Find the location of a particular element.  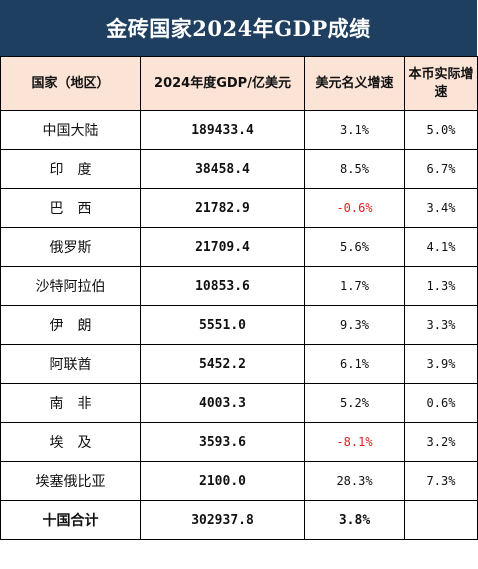

country-cell: 巴 西 is located at coordinates (70, 208).